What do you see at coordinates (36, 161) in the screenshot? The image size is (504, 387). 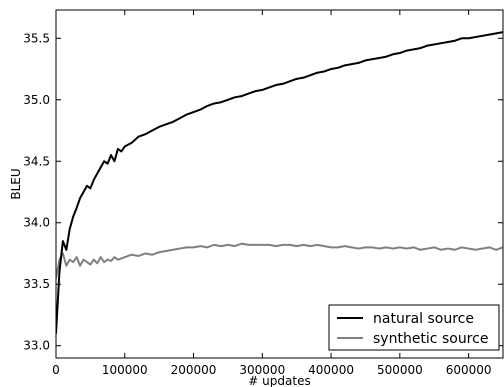 I see `y-tick-label: 34.5` at bounding box center [36, 161].